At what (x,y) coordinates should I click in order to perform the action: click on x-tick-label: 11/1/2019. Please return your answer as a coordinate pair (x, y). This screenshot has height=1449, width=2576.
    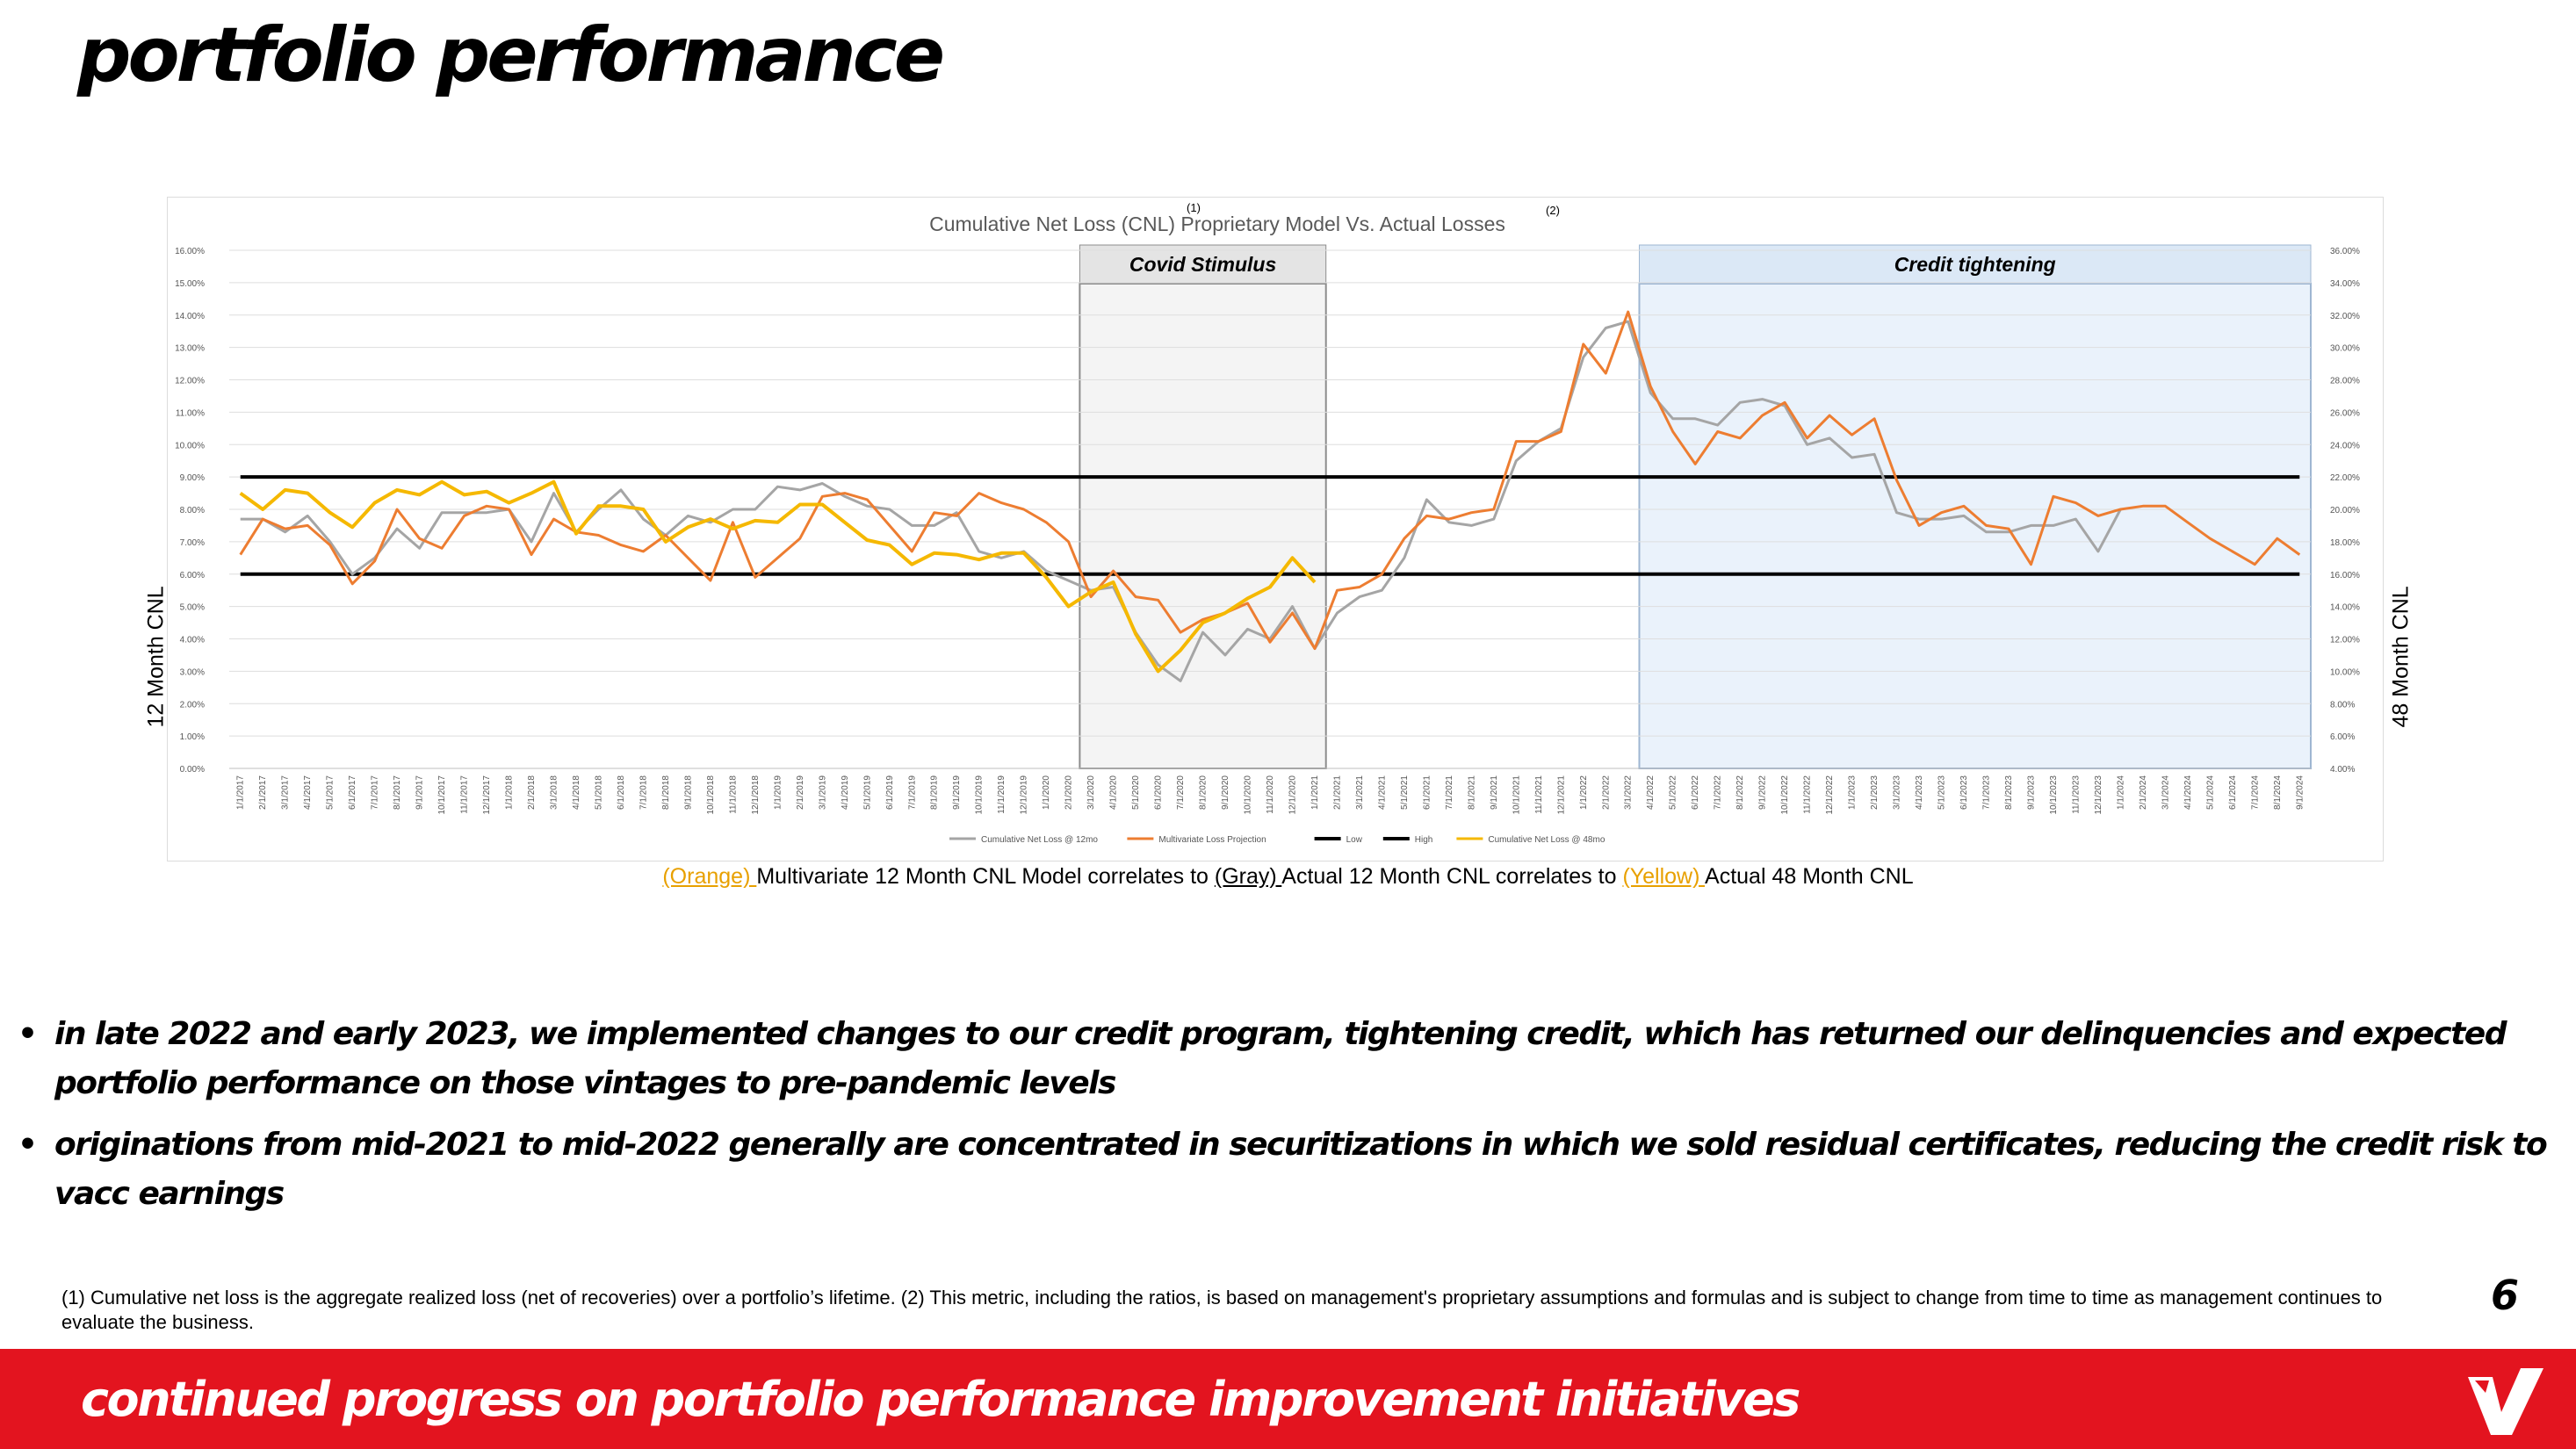
    Looking at the image, I should click on (1002, 794).